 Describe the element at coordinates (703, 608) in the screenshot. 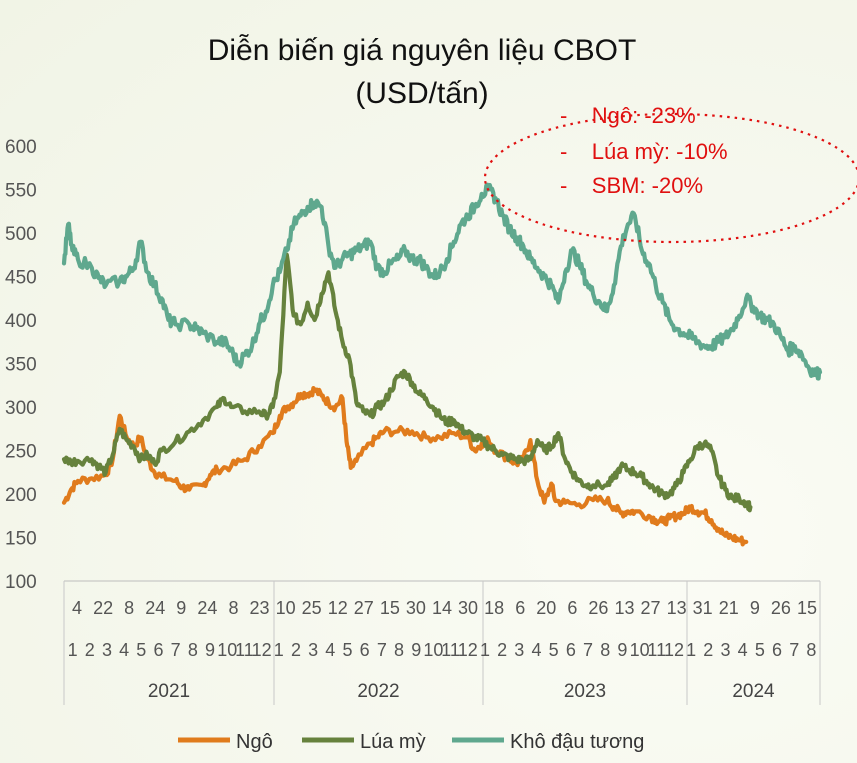

I see `x-tick-date: 31` at that location.